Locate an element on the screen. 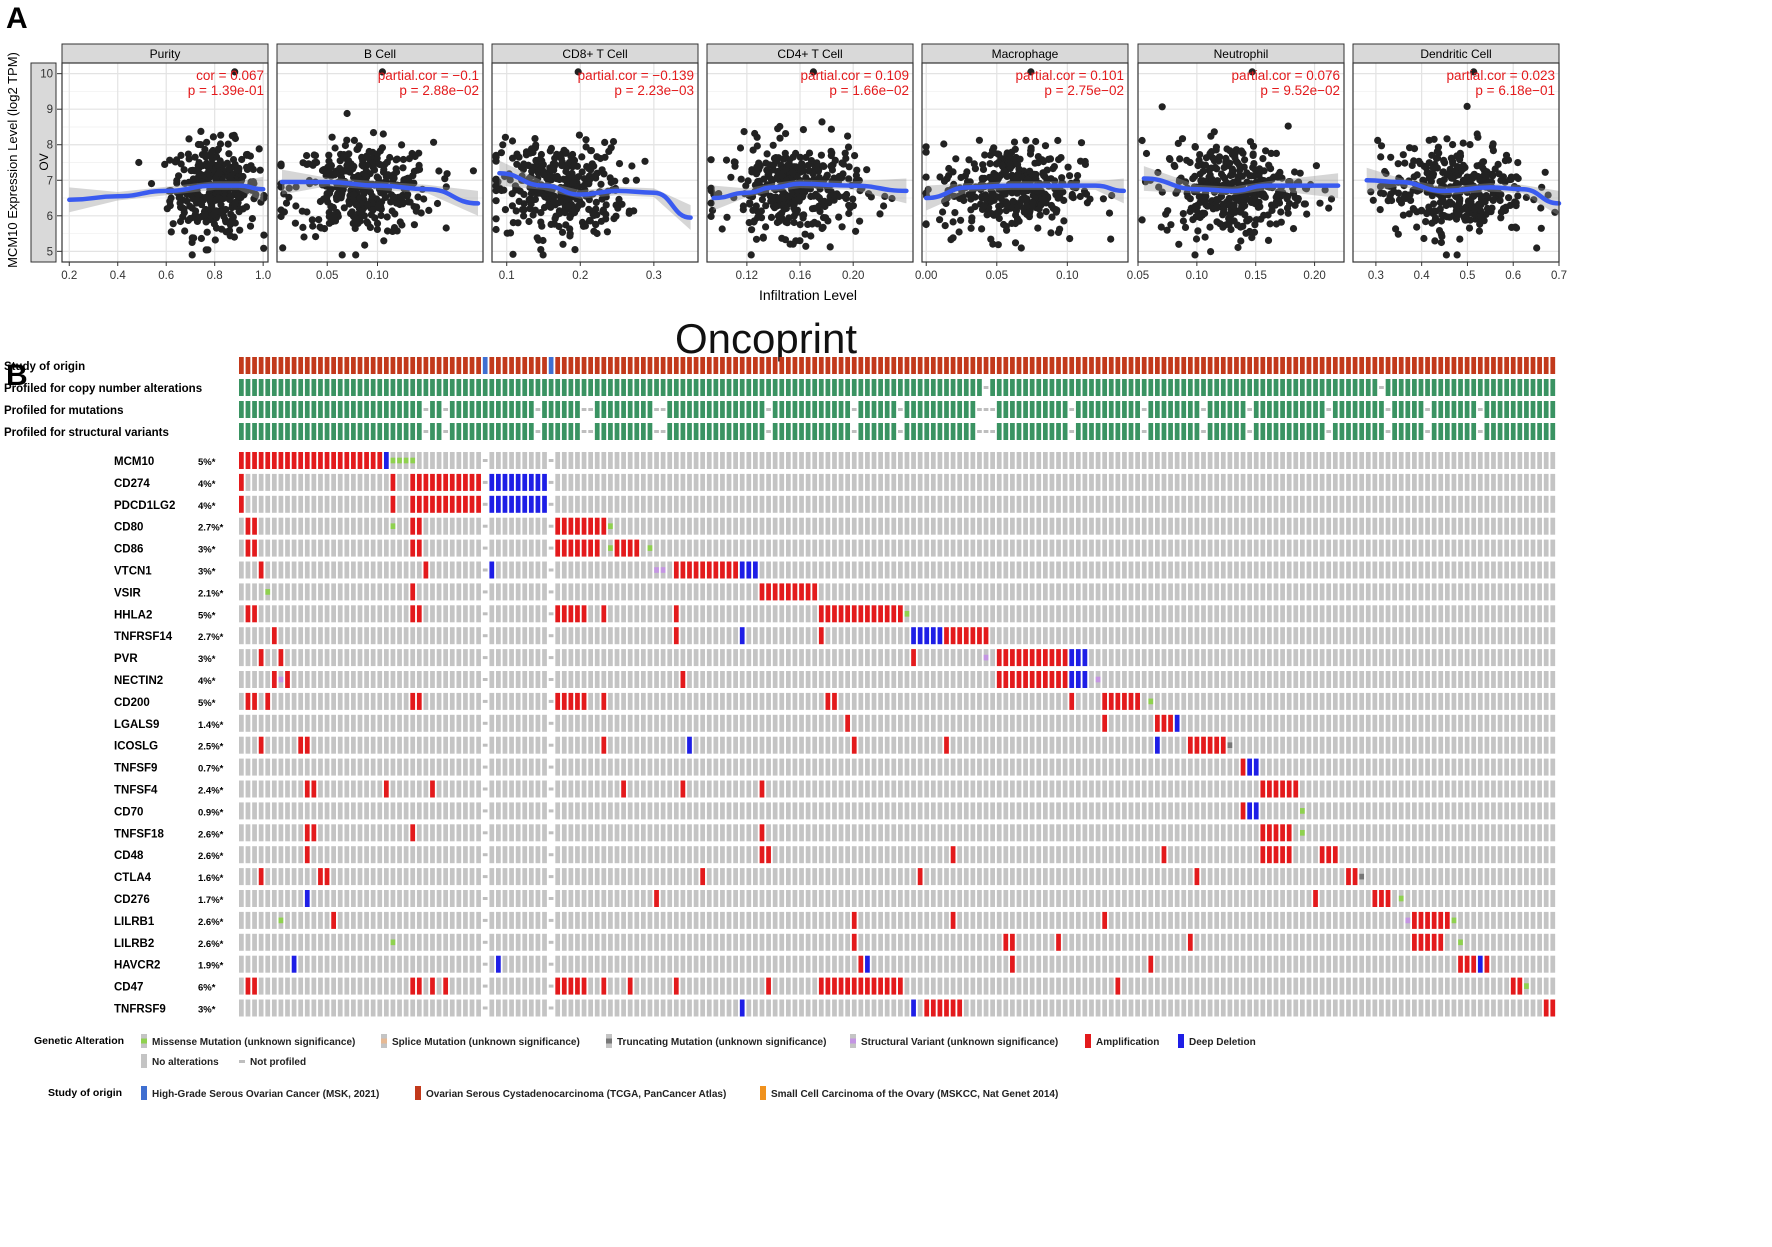 The height and width of the screenshot is (1247, 1772). trend-line is located at coordinates (1025, 192).